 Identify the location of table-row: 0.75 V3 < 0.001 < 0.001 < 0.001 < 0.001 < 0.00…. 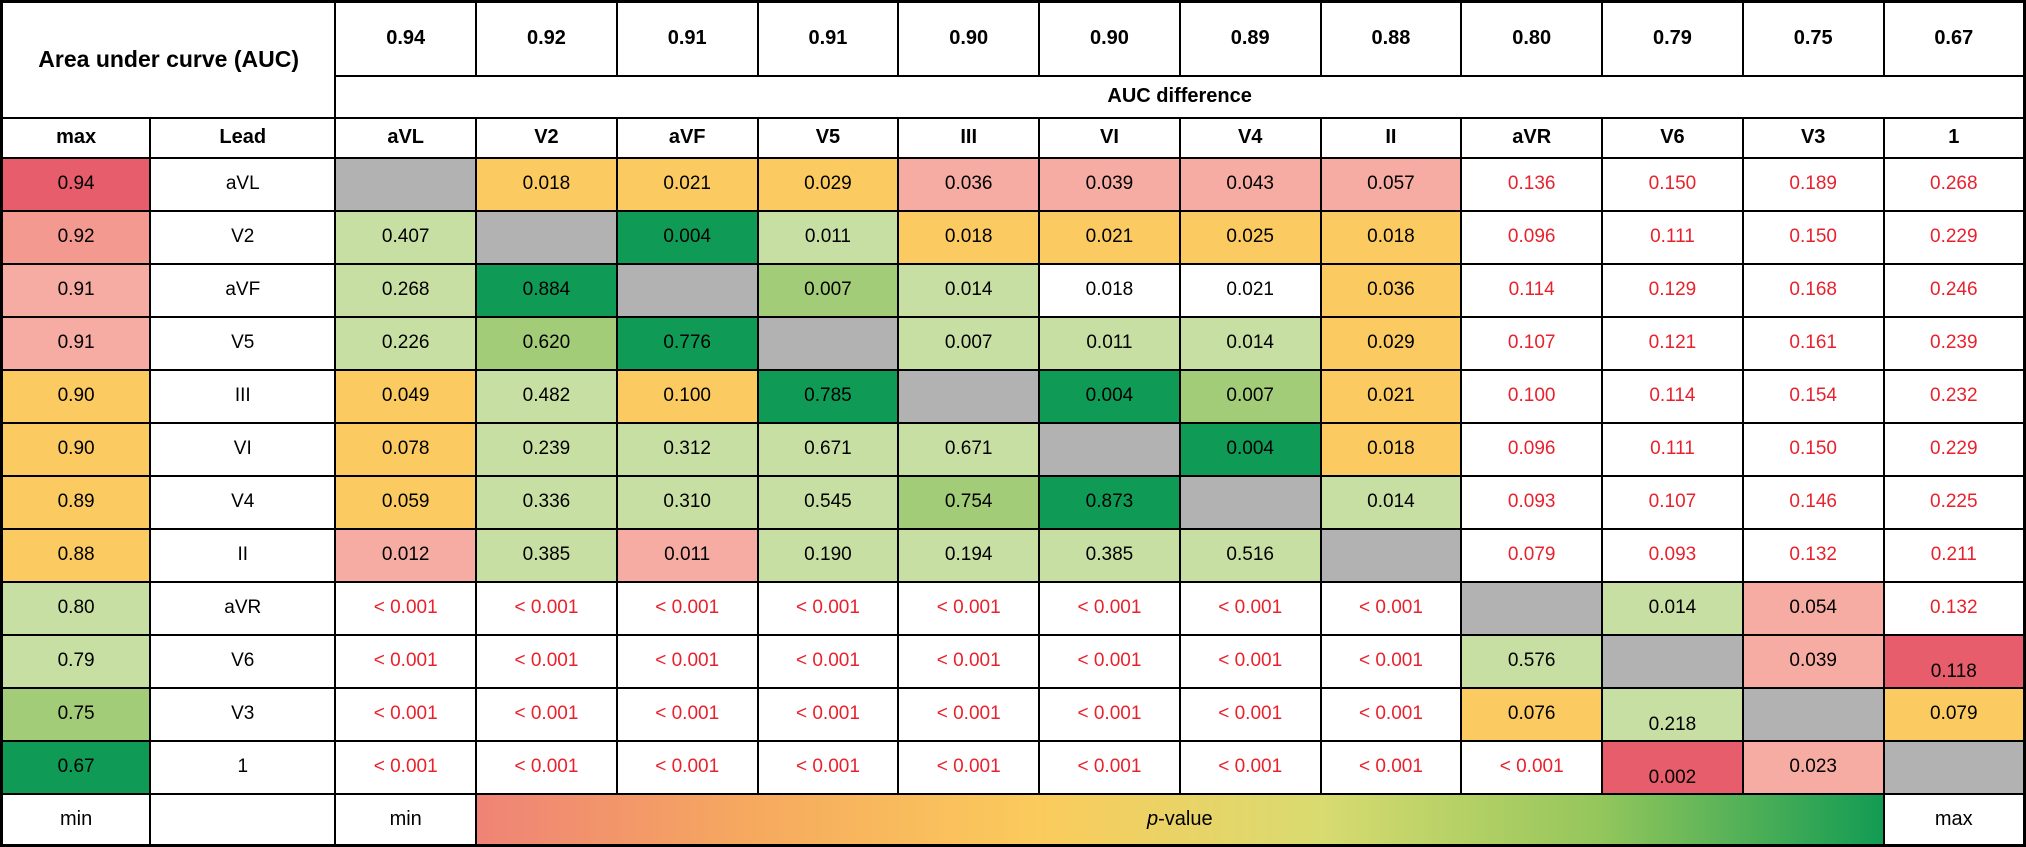
(1013, 714).